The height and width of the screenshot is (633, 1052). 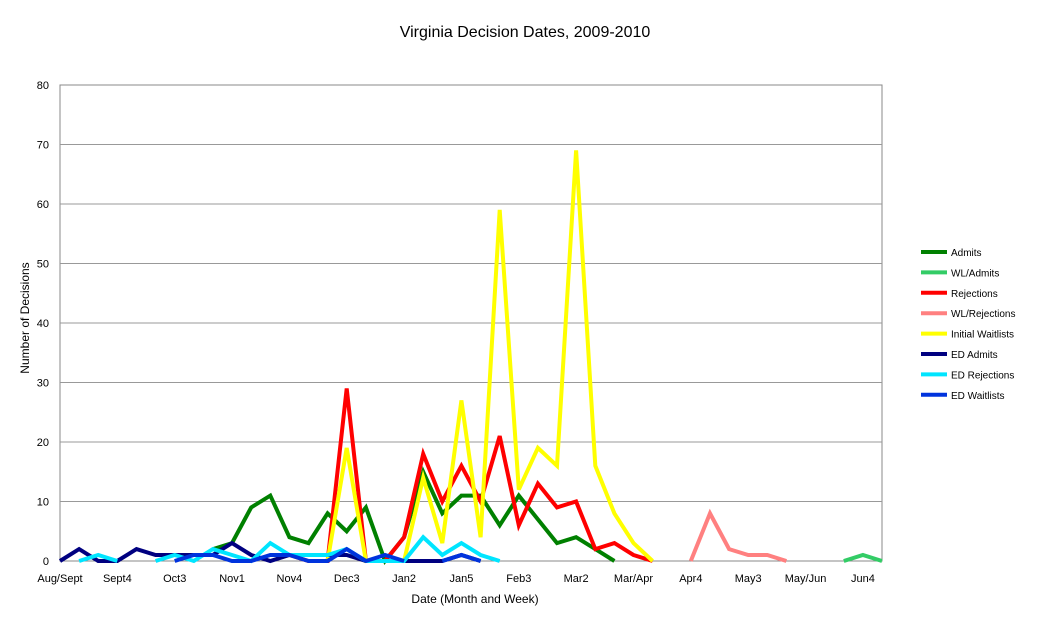 I want to click on x-tick-label: Dec3, so click(x=347, y=579).